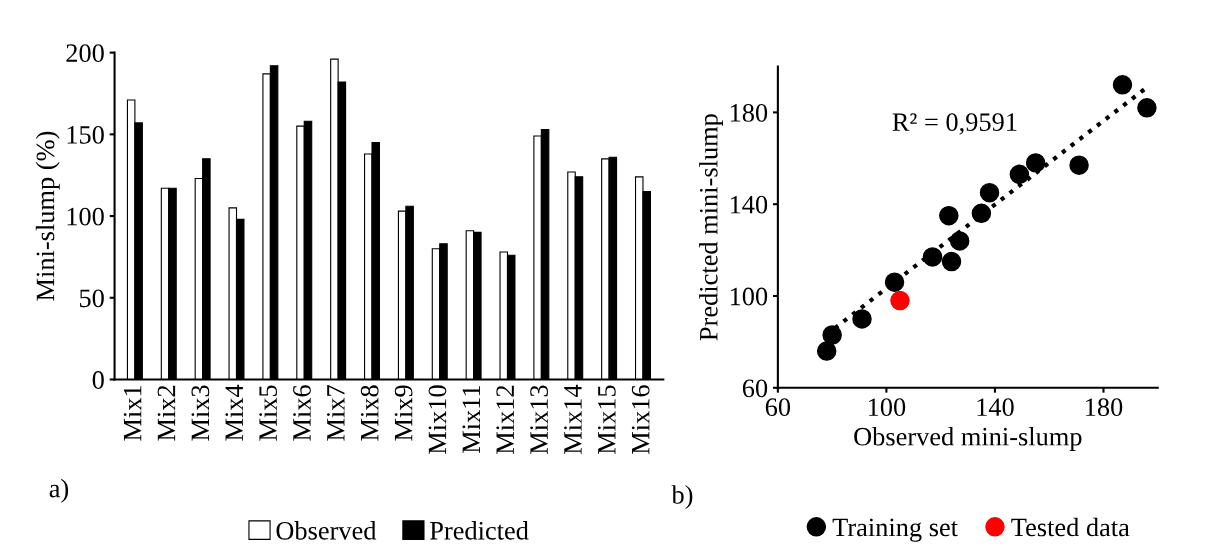 This screenshot has width=1206, height=554. Describe the element at coordinates (369, 413) in the screenshot. I see `x-tick-label: Mix8` at that location.